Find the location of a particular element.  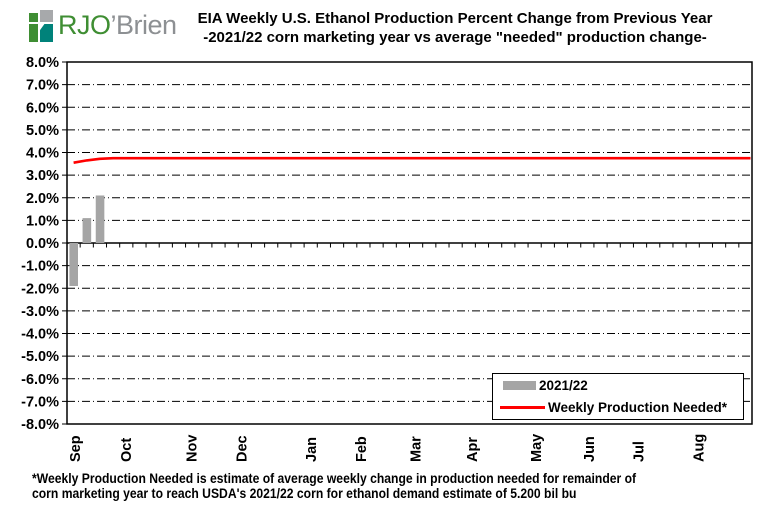

y-axis-tick-label: -3.0% is located at coordinates (40, 312).